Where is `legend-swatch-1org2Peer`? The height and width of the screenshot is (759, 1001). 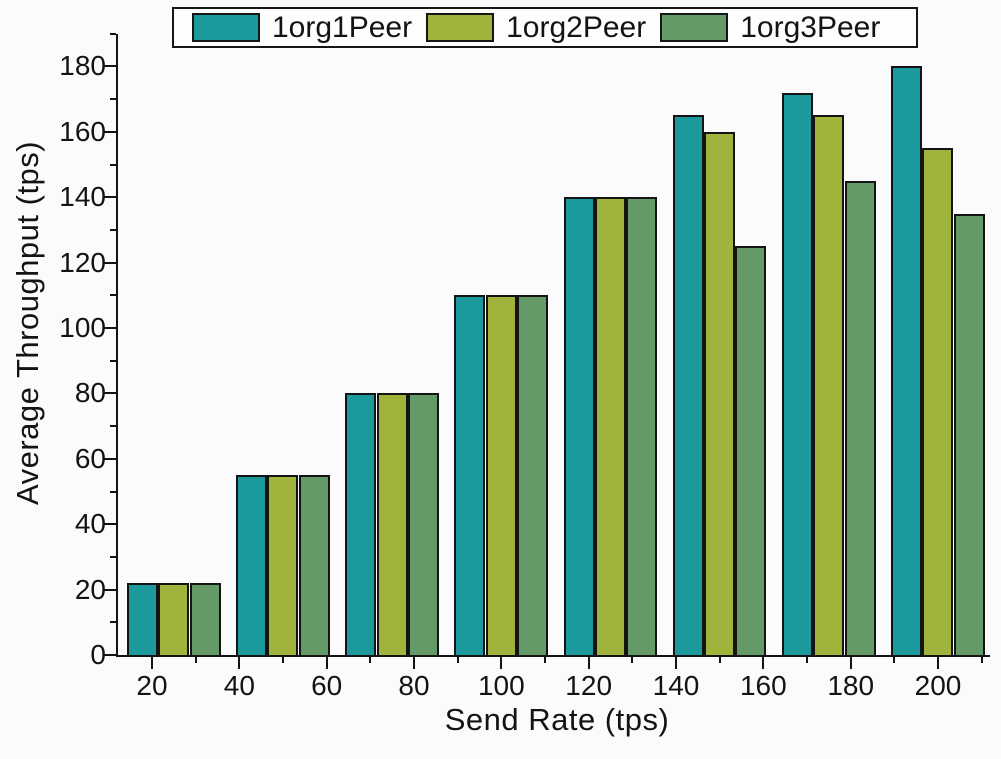
legend-swatch-1org2Peer is located at coordinates (460, 27).